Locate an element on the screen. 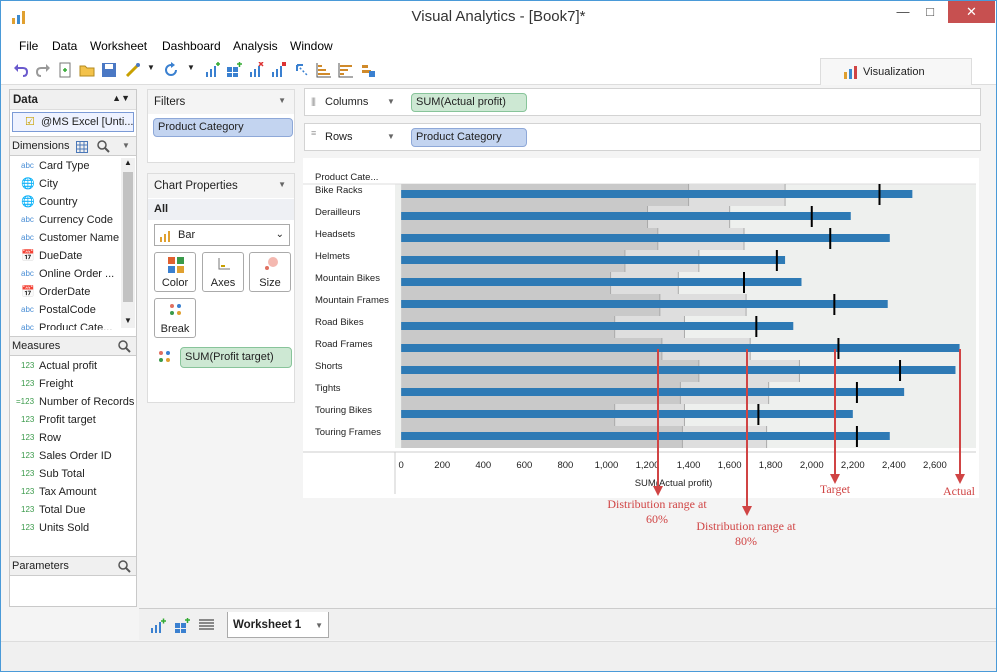  refresh-icon is located at coordinates (171, 70).